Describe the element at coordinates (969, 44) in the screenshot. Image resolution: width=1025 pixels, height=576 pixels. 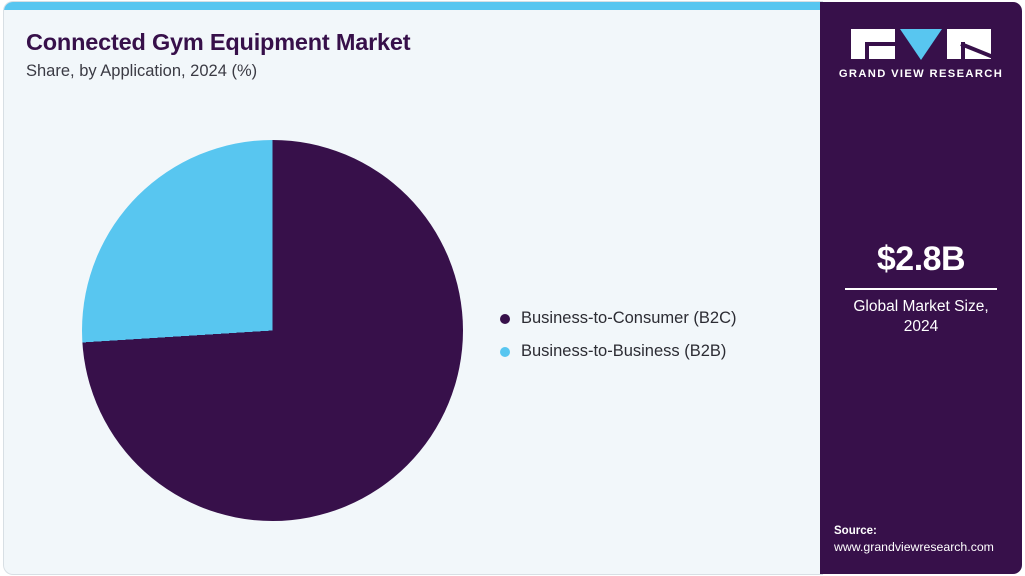
I see `logo-r-icon` at that location.